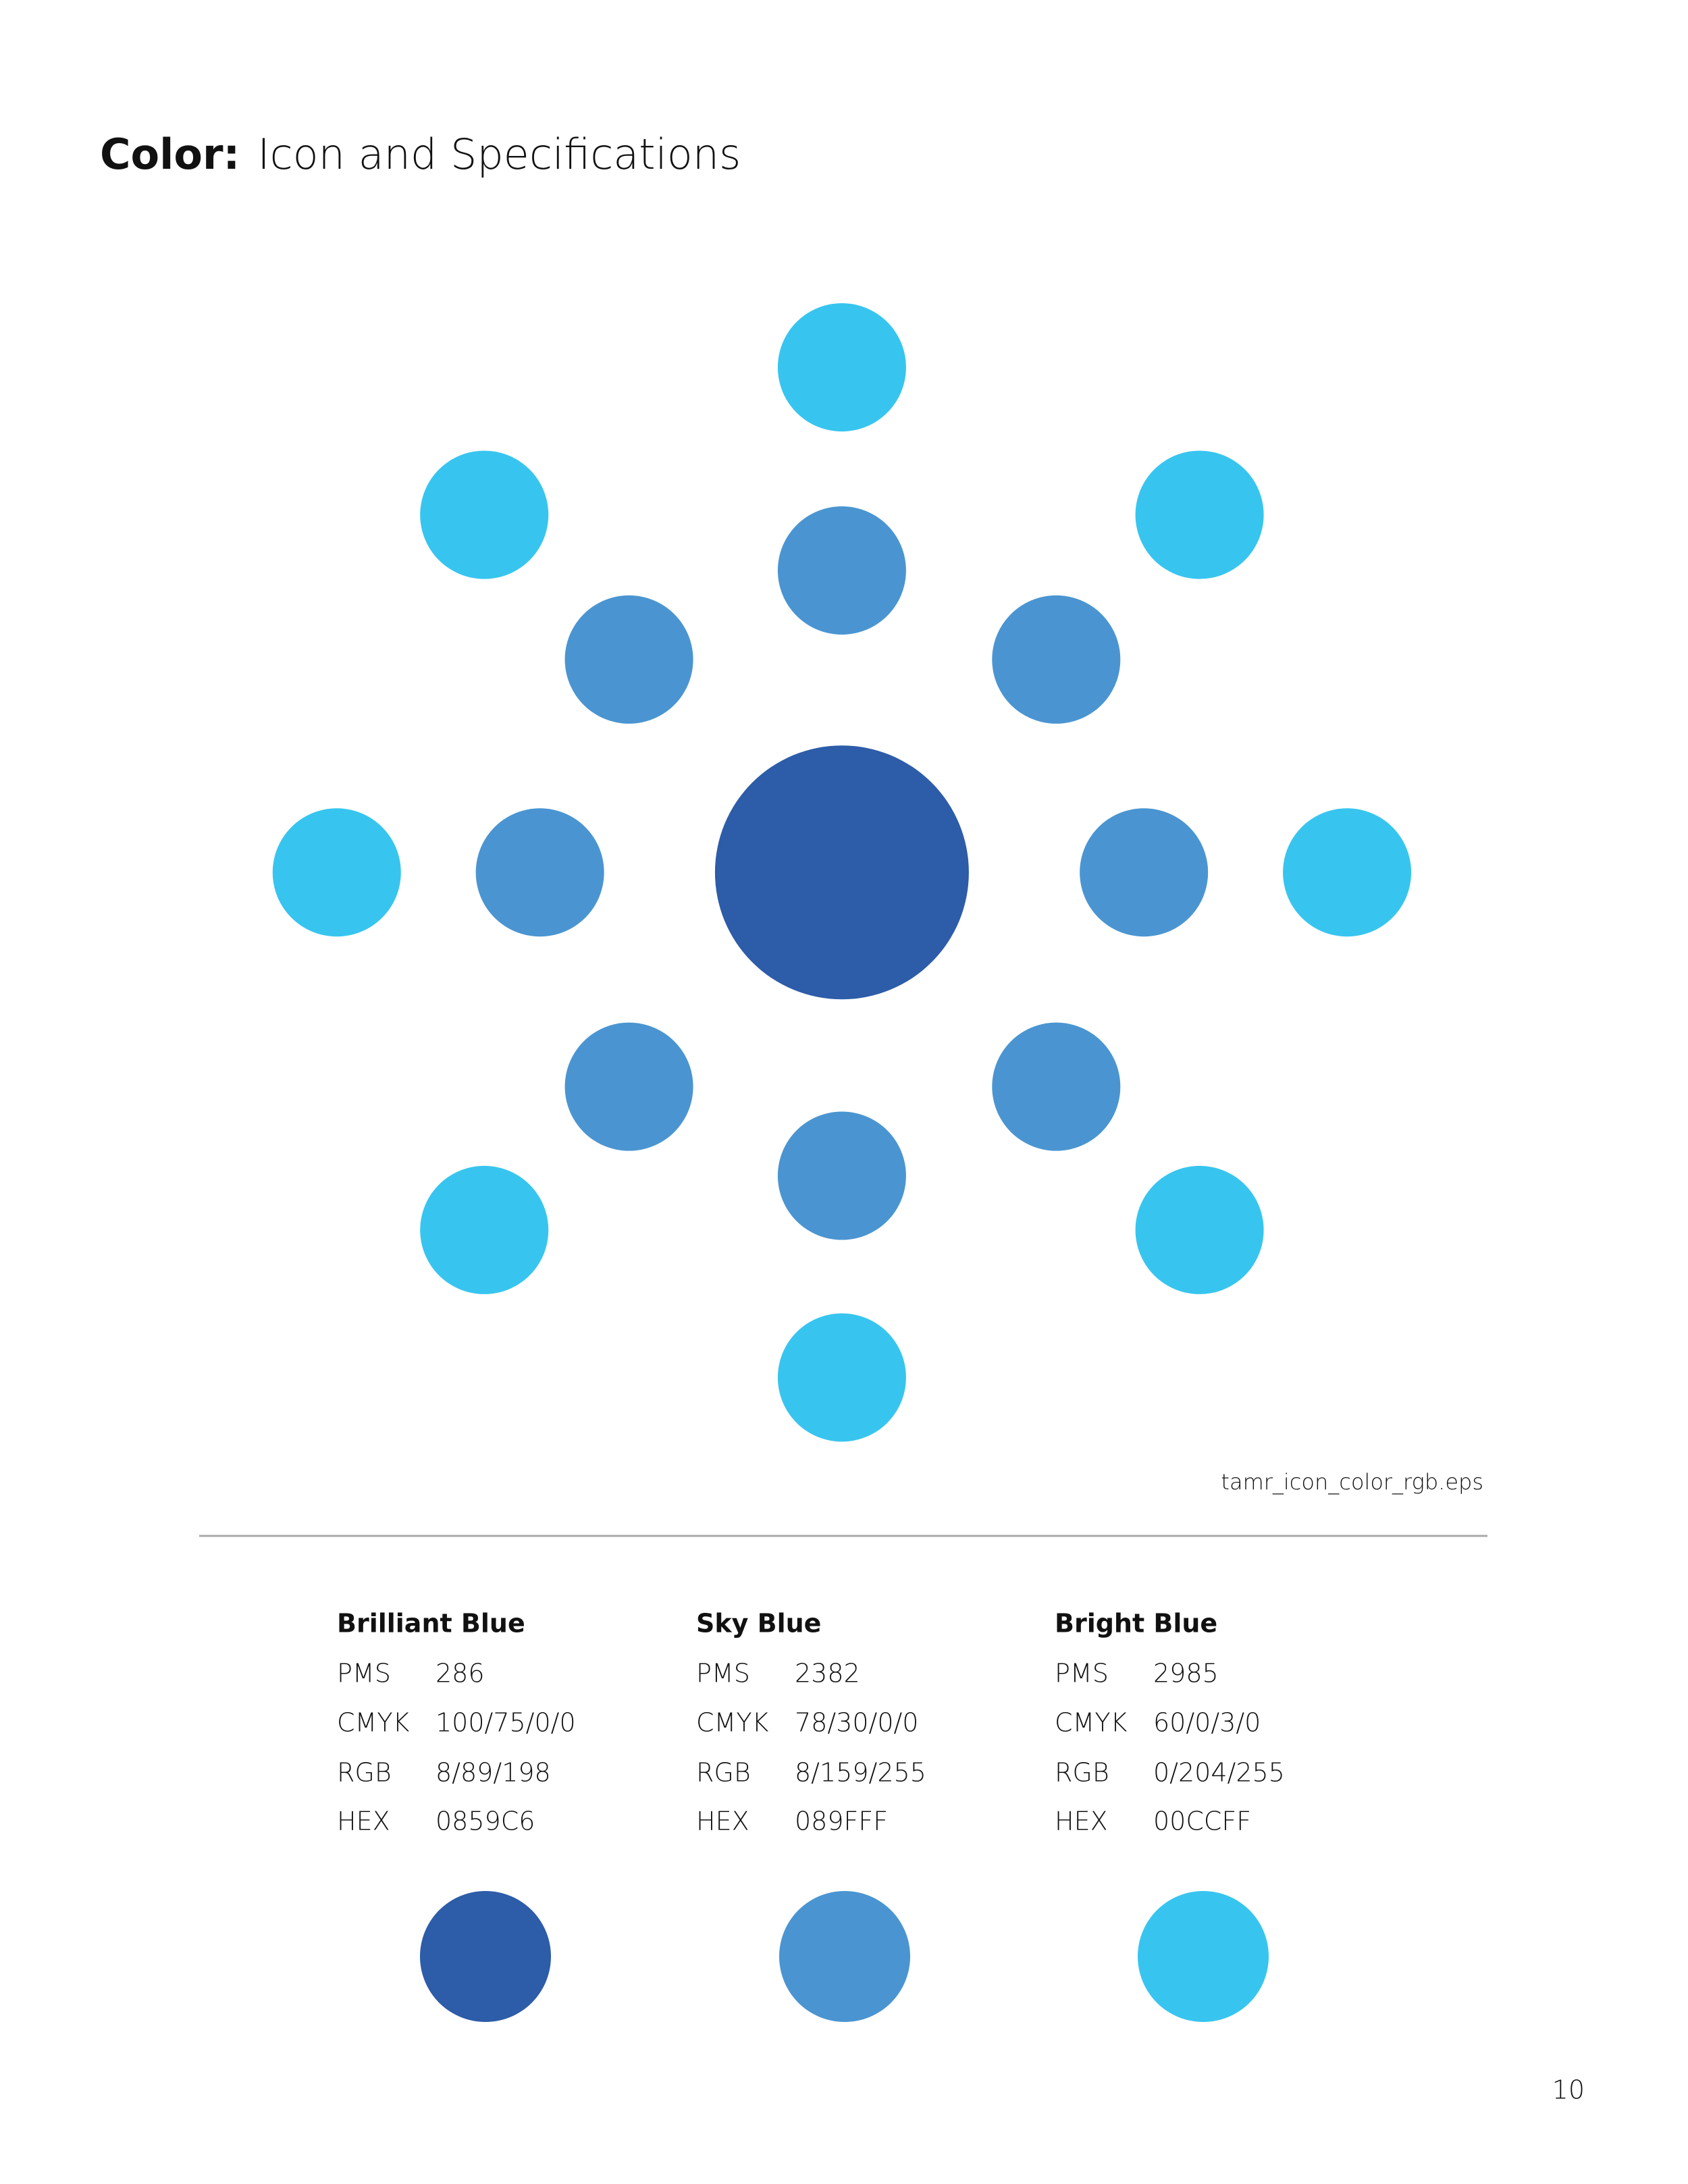 The width and height of the screenshot is (1688, 2184). Describe the element at coordinates (861, 1773) in the screenshot. I see `spec-value: 8/159/255` at that location.